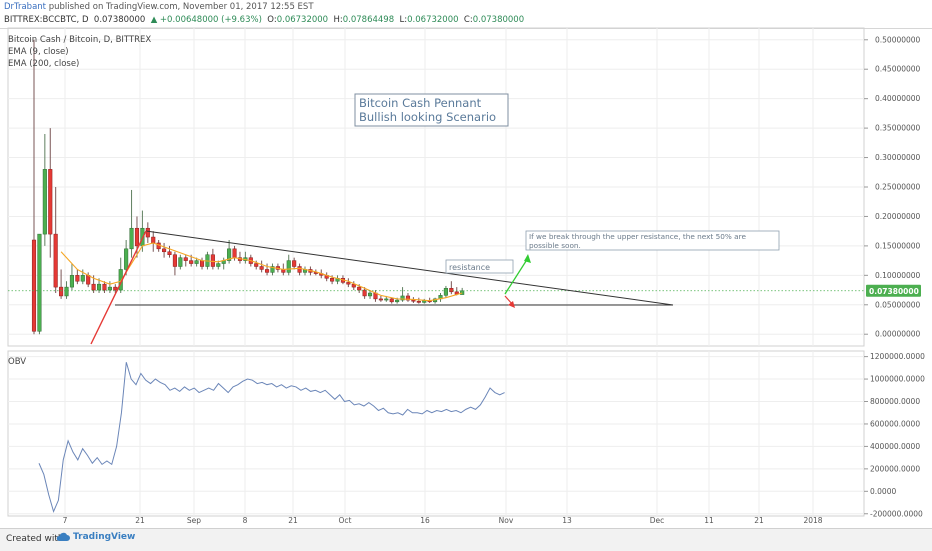 This screenshot has width=932, height=551. I want to click on price-badge-label: 0.07380000, so click(894, 291).